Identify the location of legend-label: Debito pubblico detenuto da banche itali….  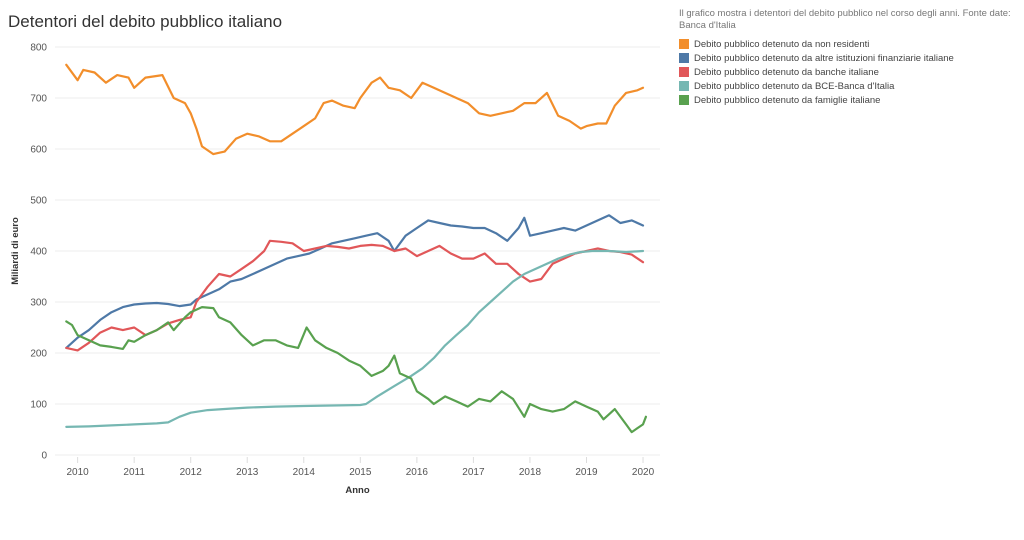
(786, 72).